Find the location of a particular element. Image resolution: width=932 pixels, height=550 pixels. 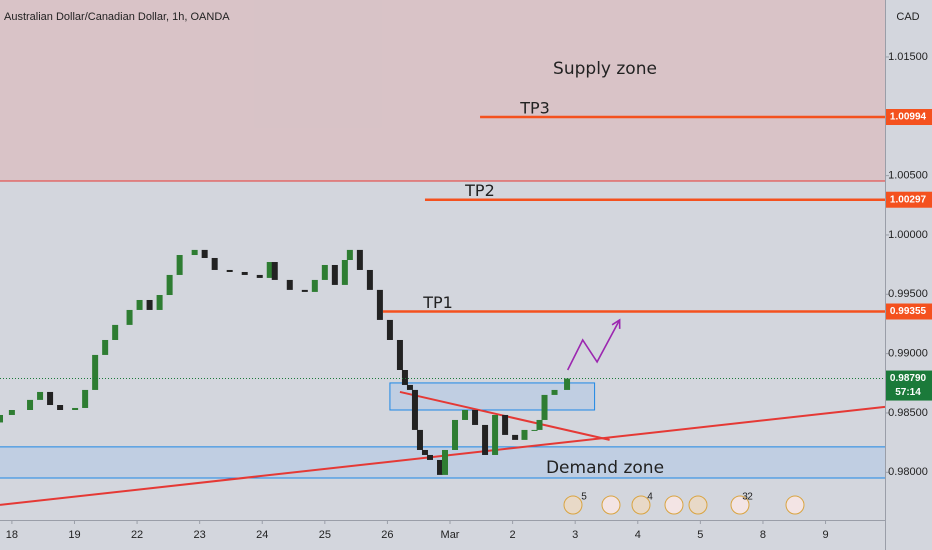

event-badge: 2 is located at coordinates (750, 497).